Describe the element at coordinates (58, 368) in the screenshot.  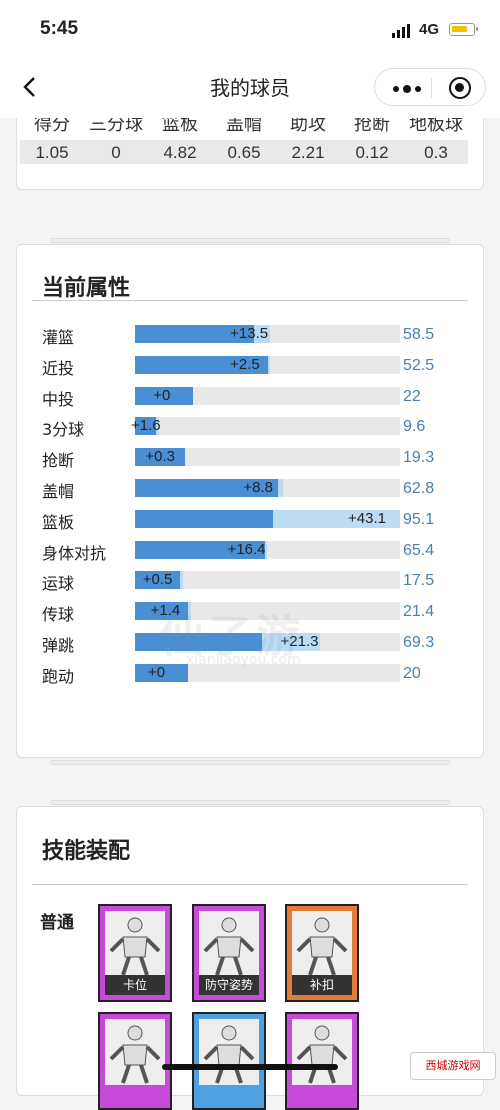
I see `attribute-label: 近投` at that location.